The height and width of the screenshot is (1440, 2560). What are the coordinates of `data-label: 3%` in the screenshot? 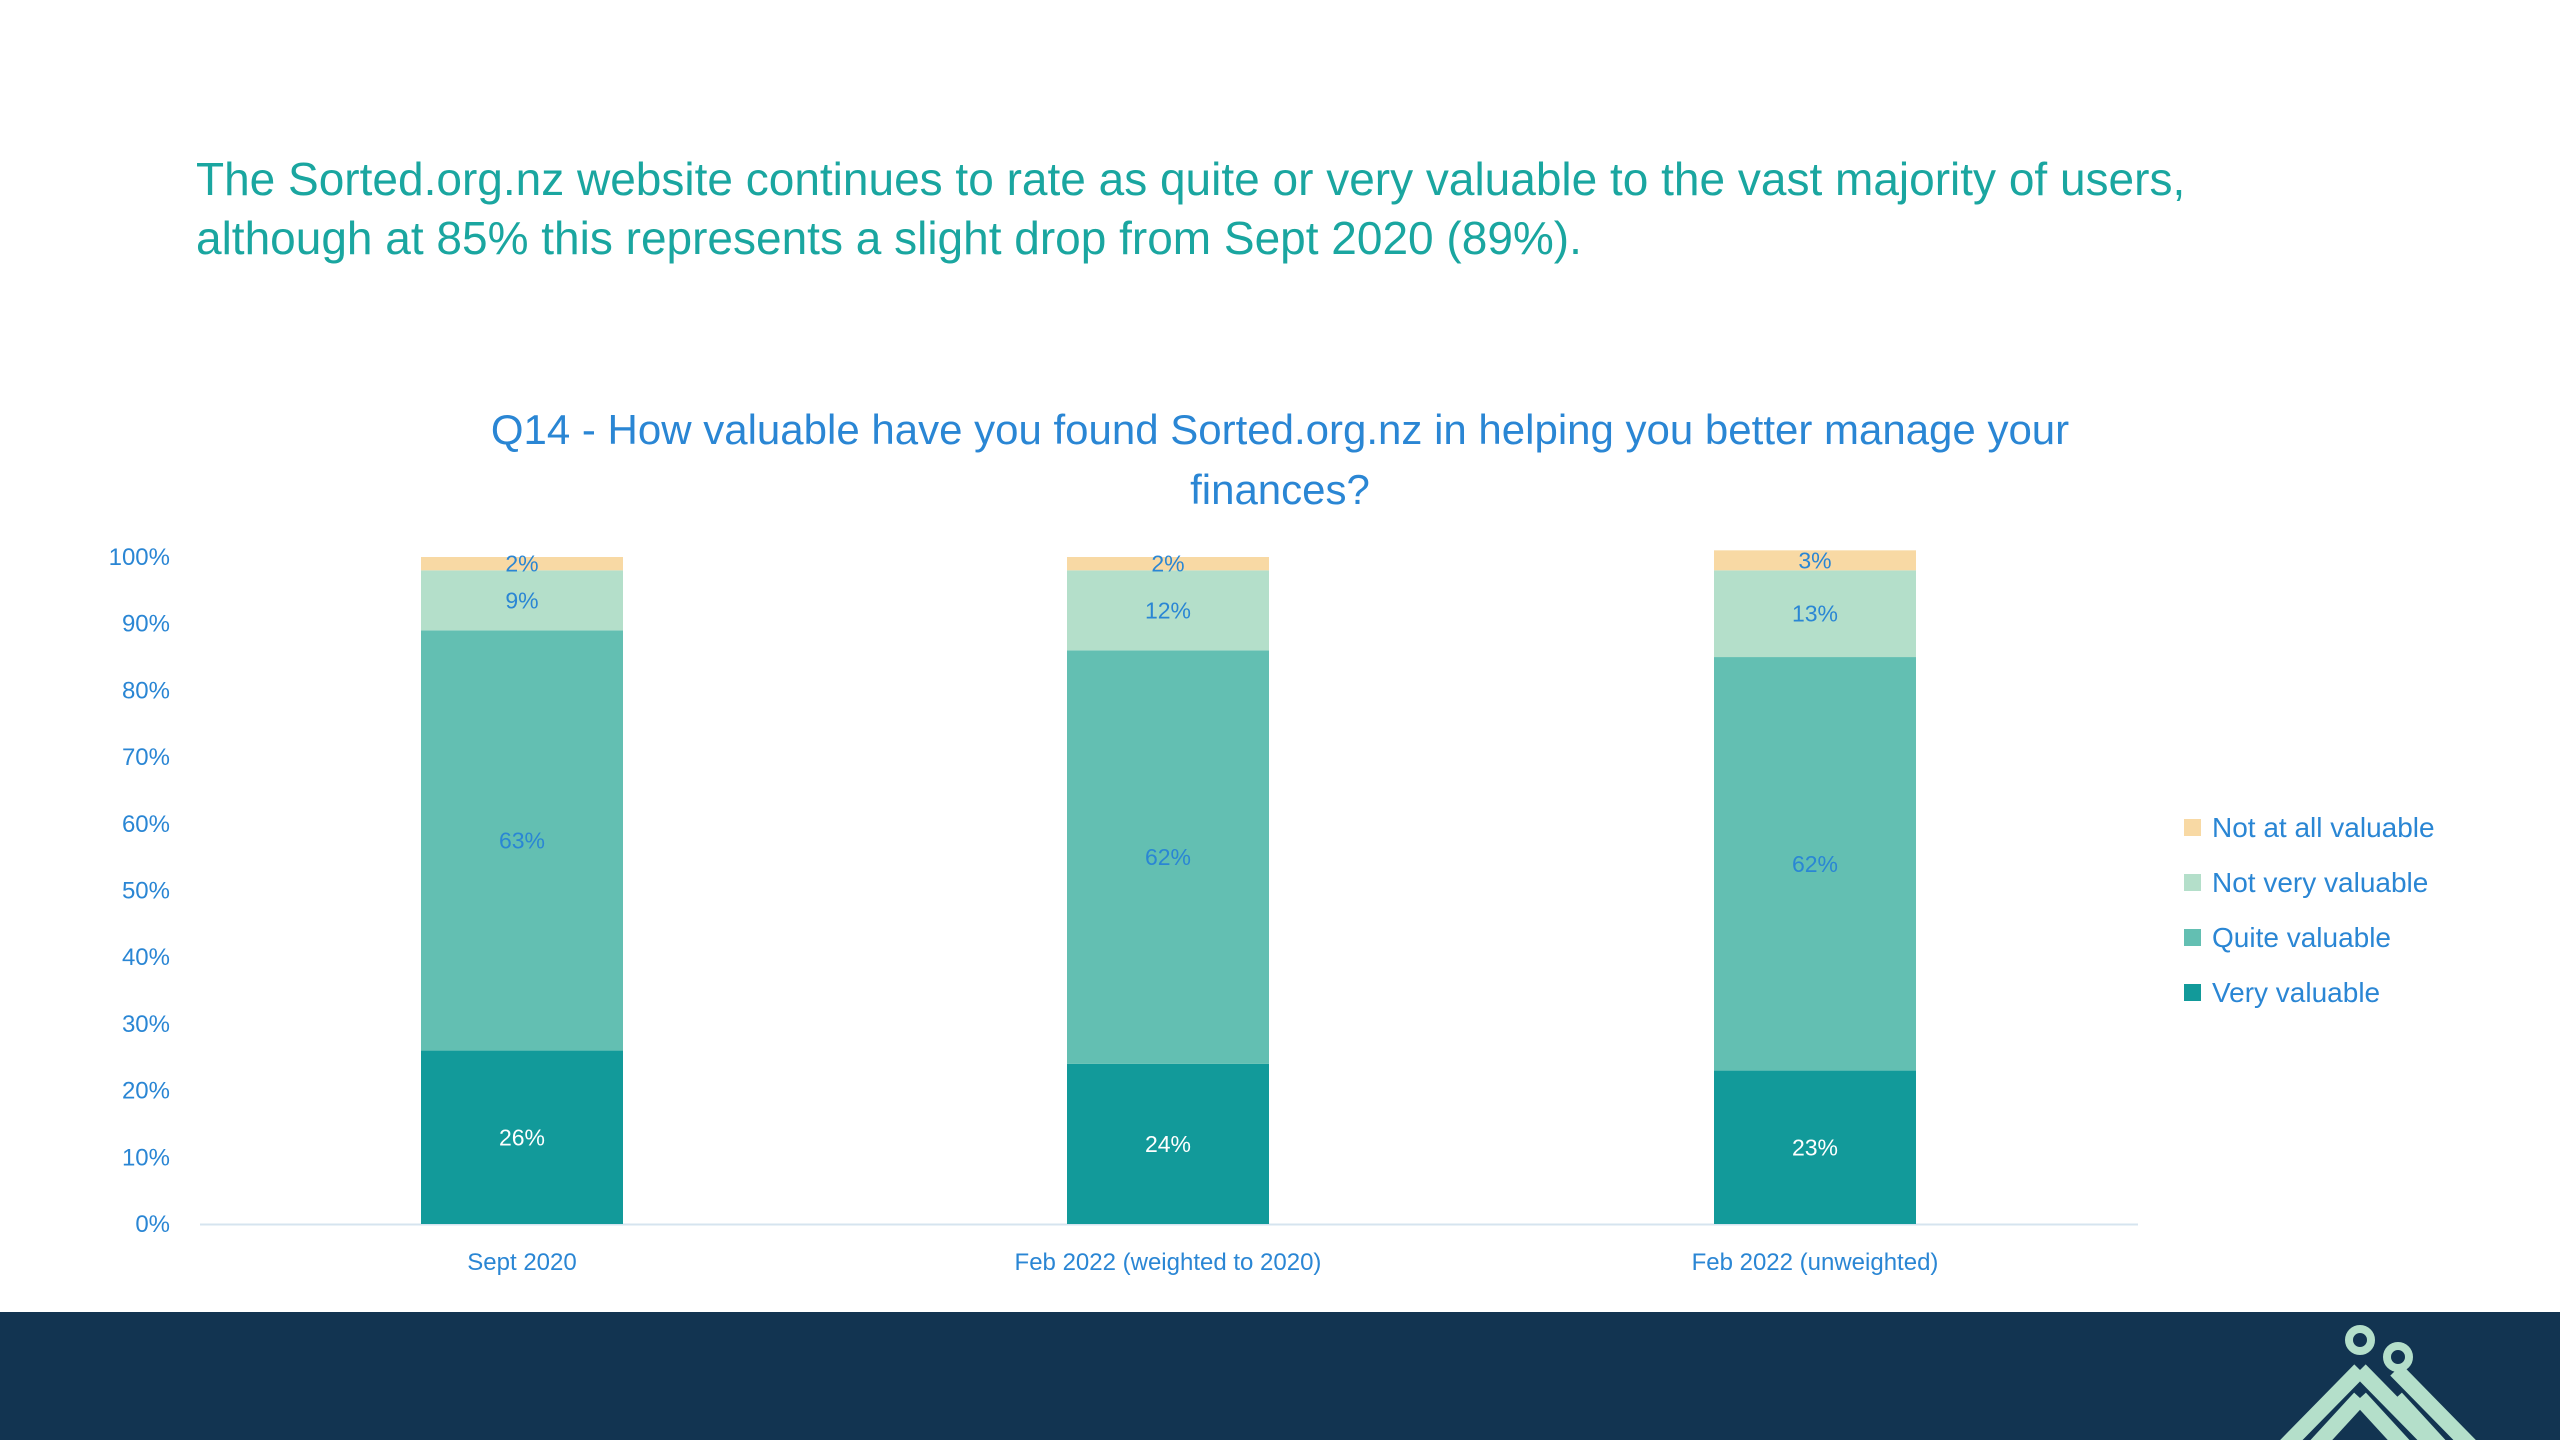 It's located at (1814, 560).